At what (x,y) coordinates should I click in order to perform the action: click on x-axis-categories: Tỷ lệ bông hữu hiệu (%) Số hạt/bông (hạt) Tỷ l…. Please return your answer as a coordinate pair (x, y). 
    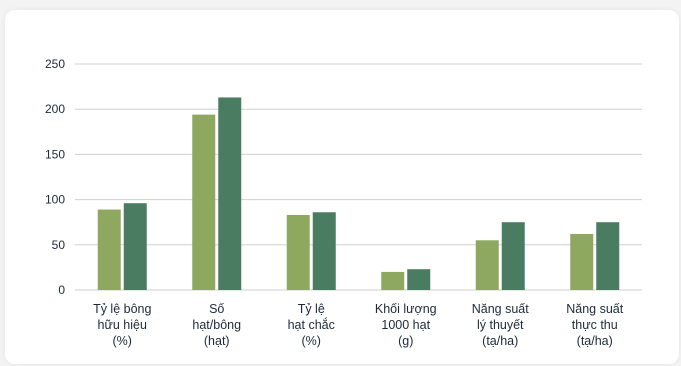
    Looking at the image, I should click on (358, 325).